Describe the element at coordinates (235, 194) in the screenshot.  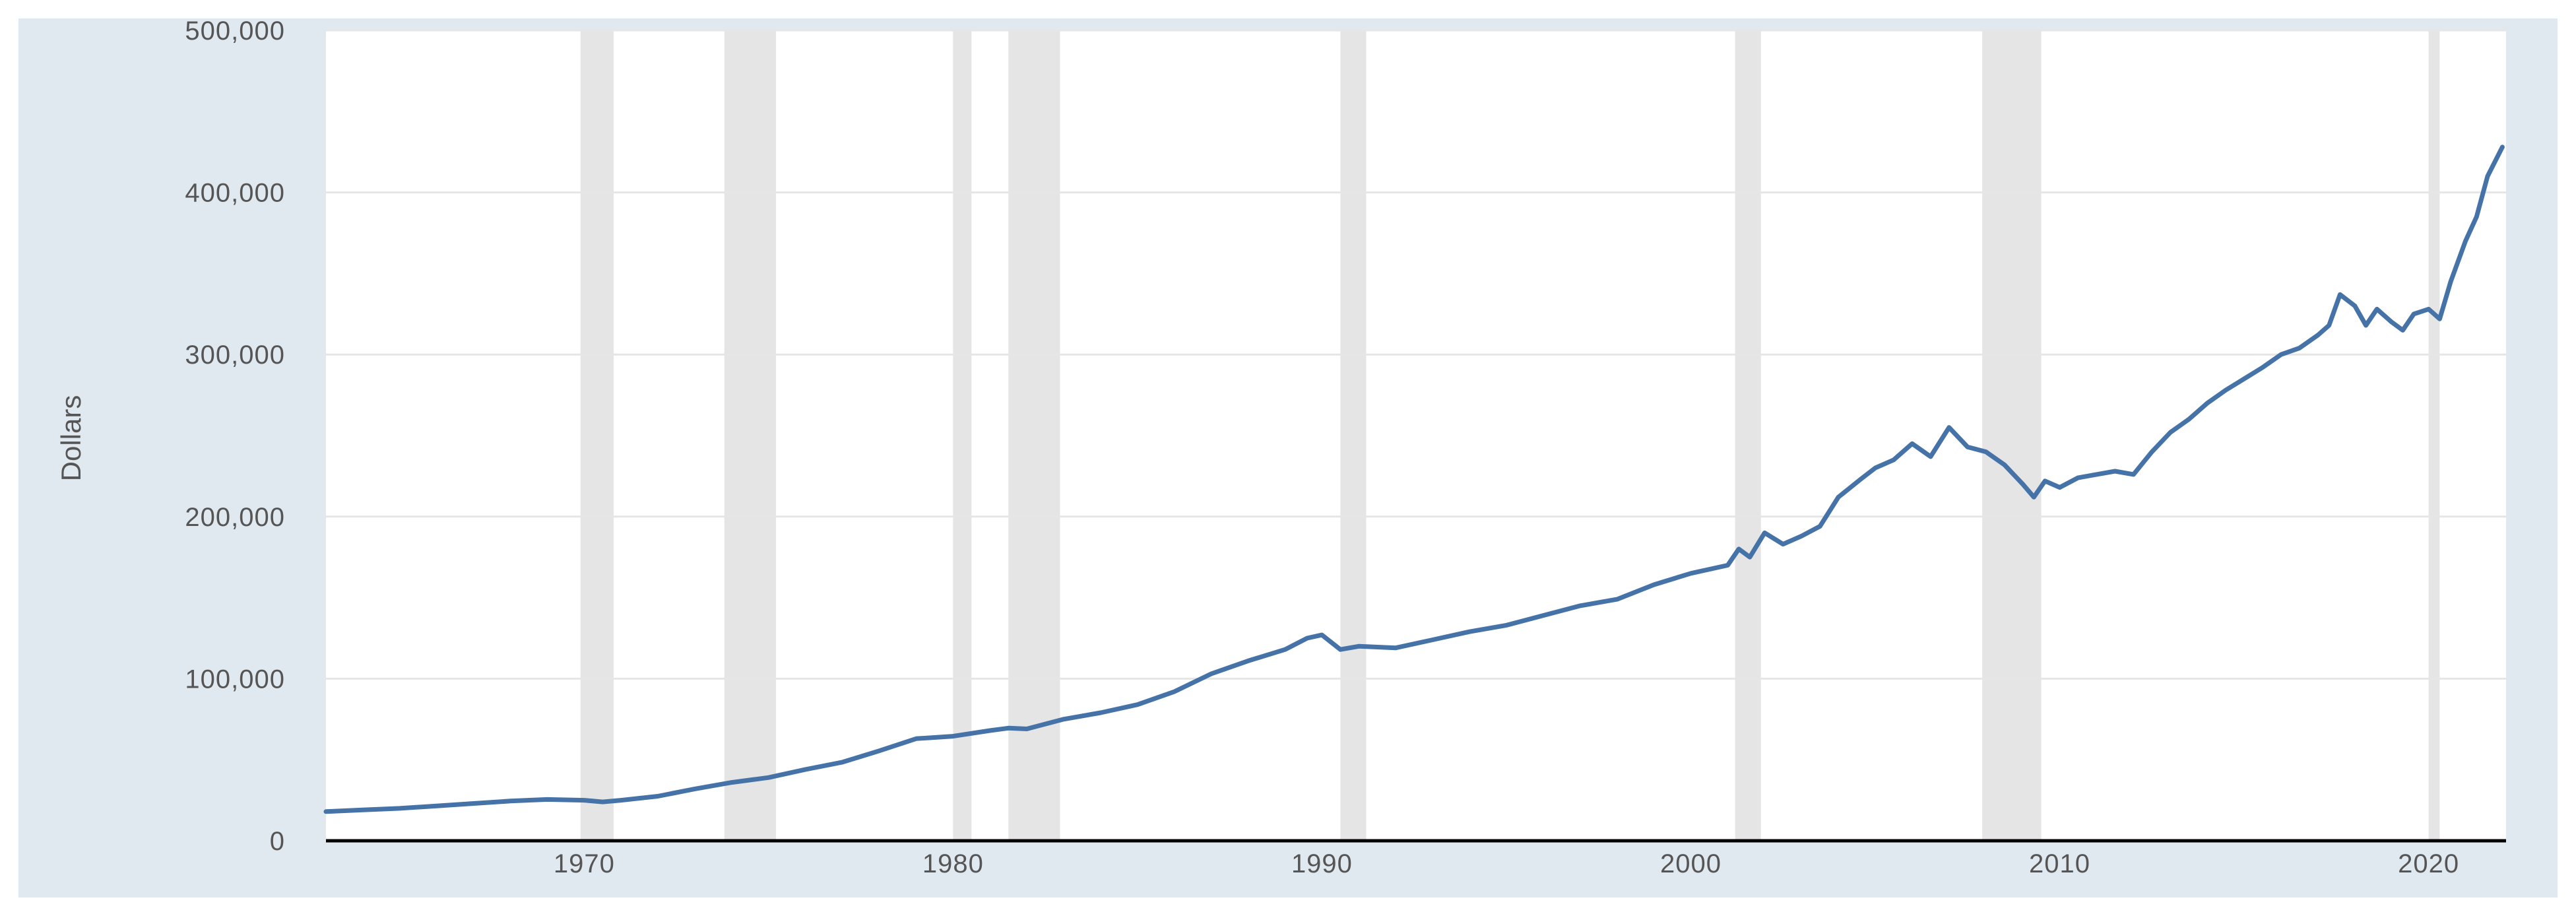
I see `y-tick-label: 400,000` at that location.